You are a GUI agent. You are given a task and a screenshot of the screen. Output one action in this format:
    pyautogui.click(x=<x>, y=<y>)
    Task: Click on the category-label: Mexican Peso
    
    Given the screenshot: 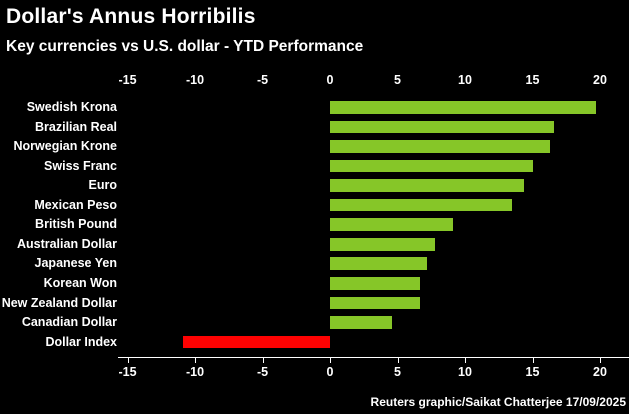 What is the action you would take?
    pyautogui.click(x=75, y=204)
    